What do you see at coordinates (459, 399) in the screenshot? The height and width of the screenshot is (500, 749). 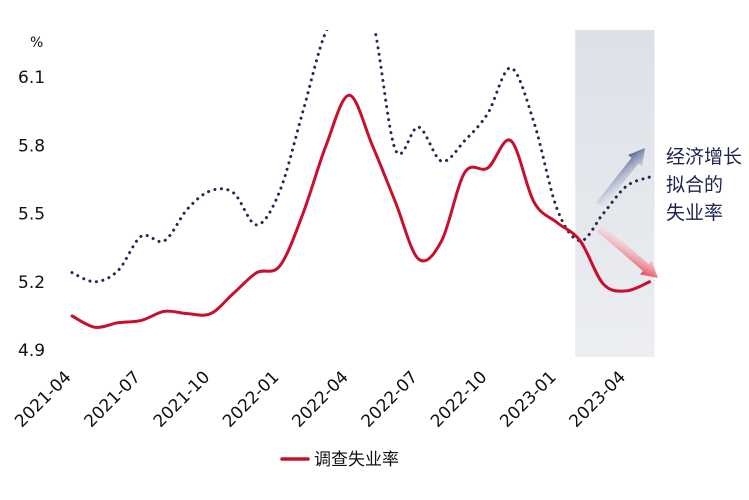 I see `x-tick-label: 2022-10` at bounding box center [459, 399].